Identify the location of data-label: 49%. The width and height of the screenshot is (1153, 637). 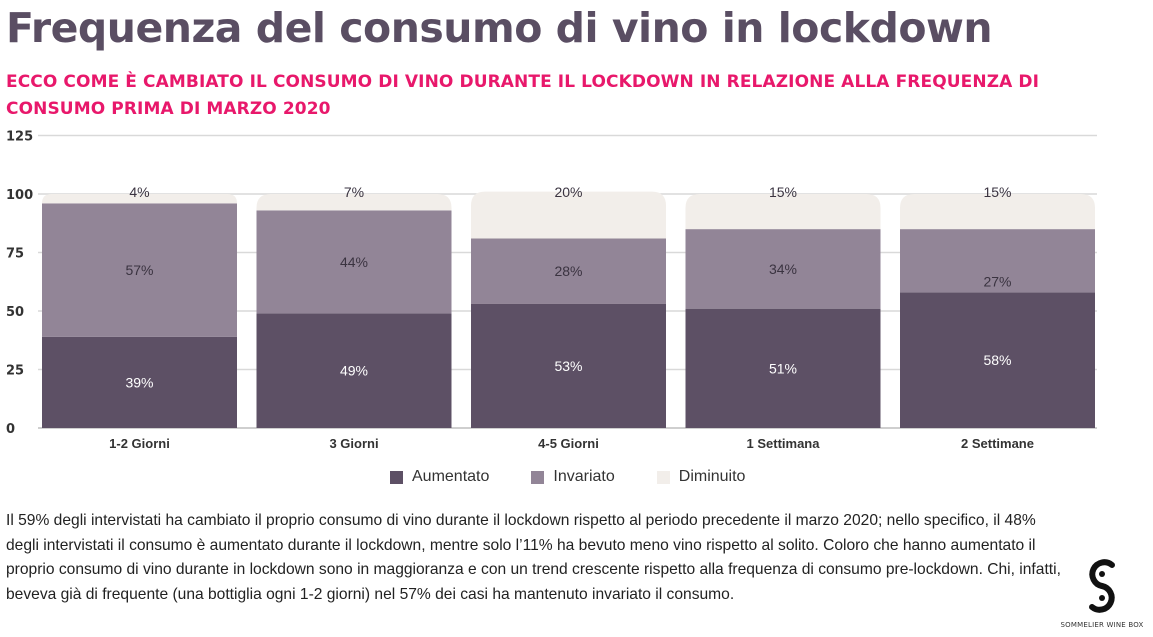
(354, 371).